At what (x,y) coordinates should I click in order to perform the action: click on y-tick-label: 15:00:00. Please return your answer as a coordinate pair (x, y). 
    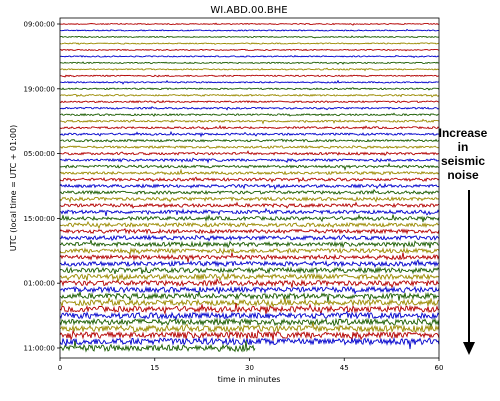
    Looking at the image, I should click on (39, 219).